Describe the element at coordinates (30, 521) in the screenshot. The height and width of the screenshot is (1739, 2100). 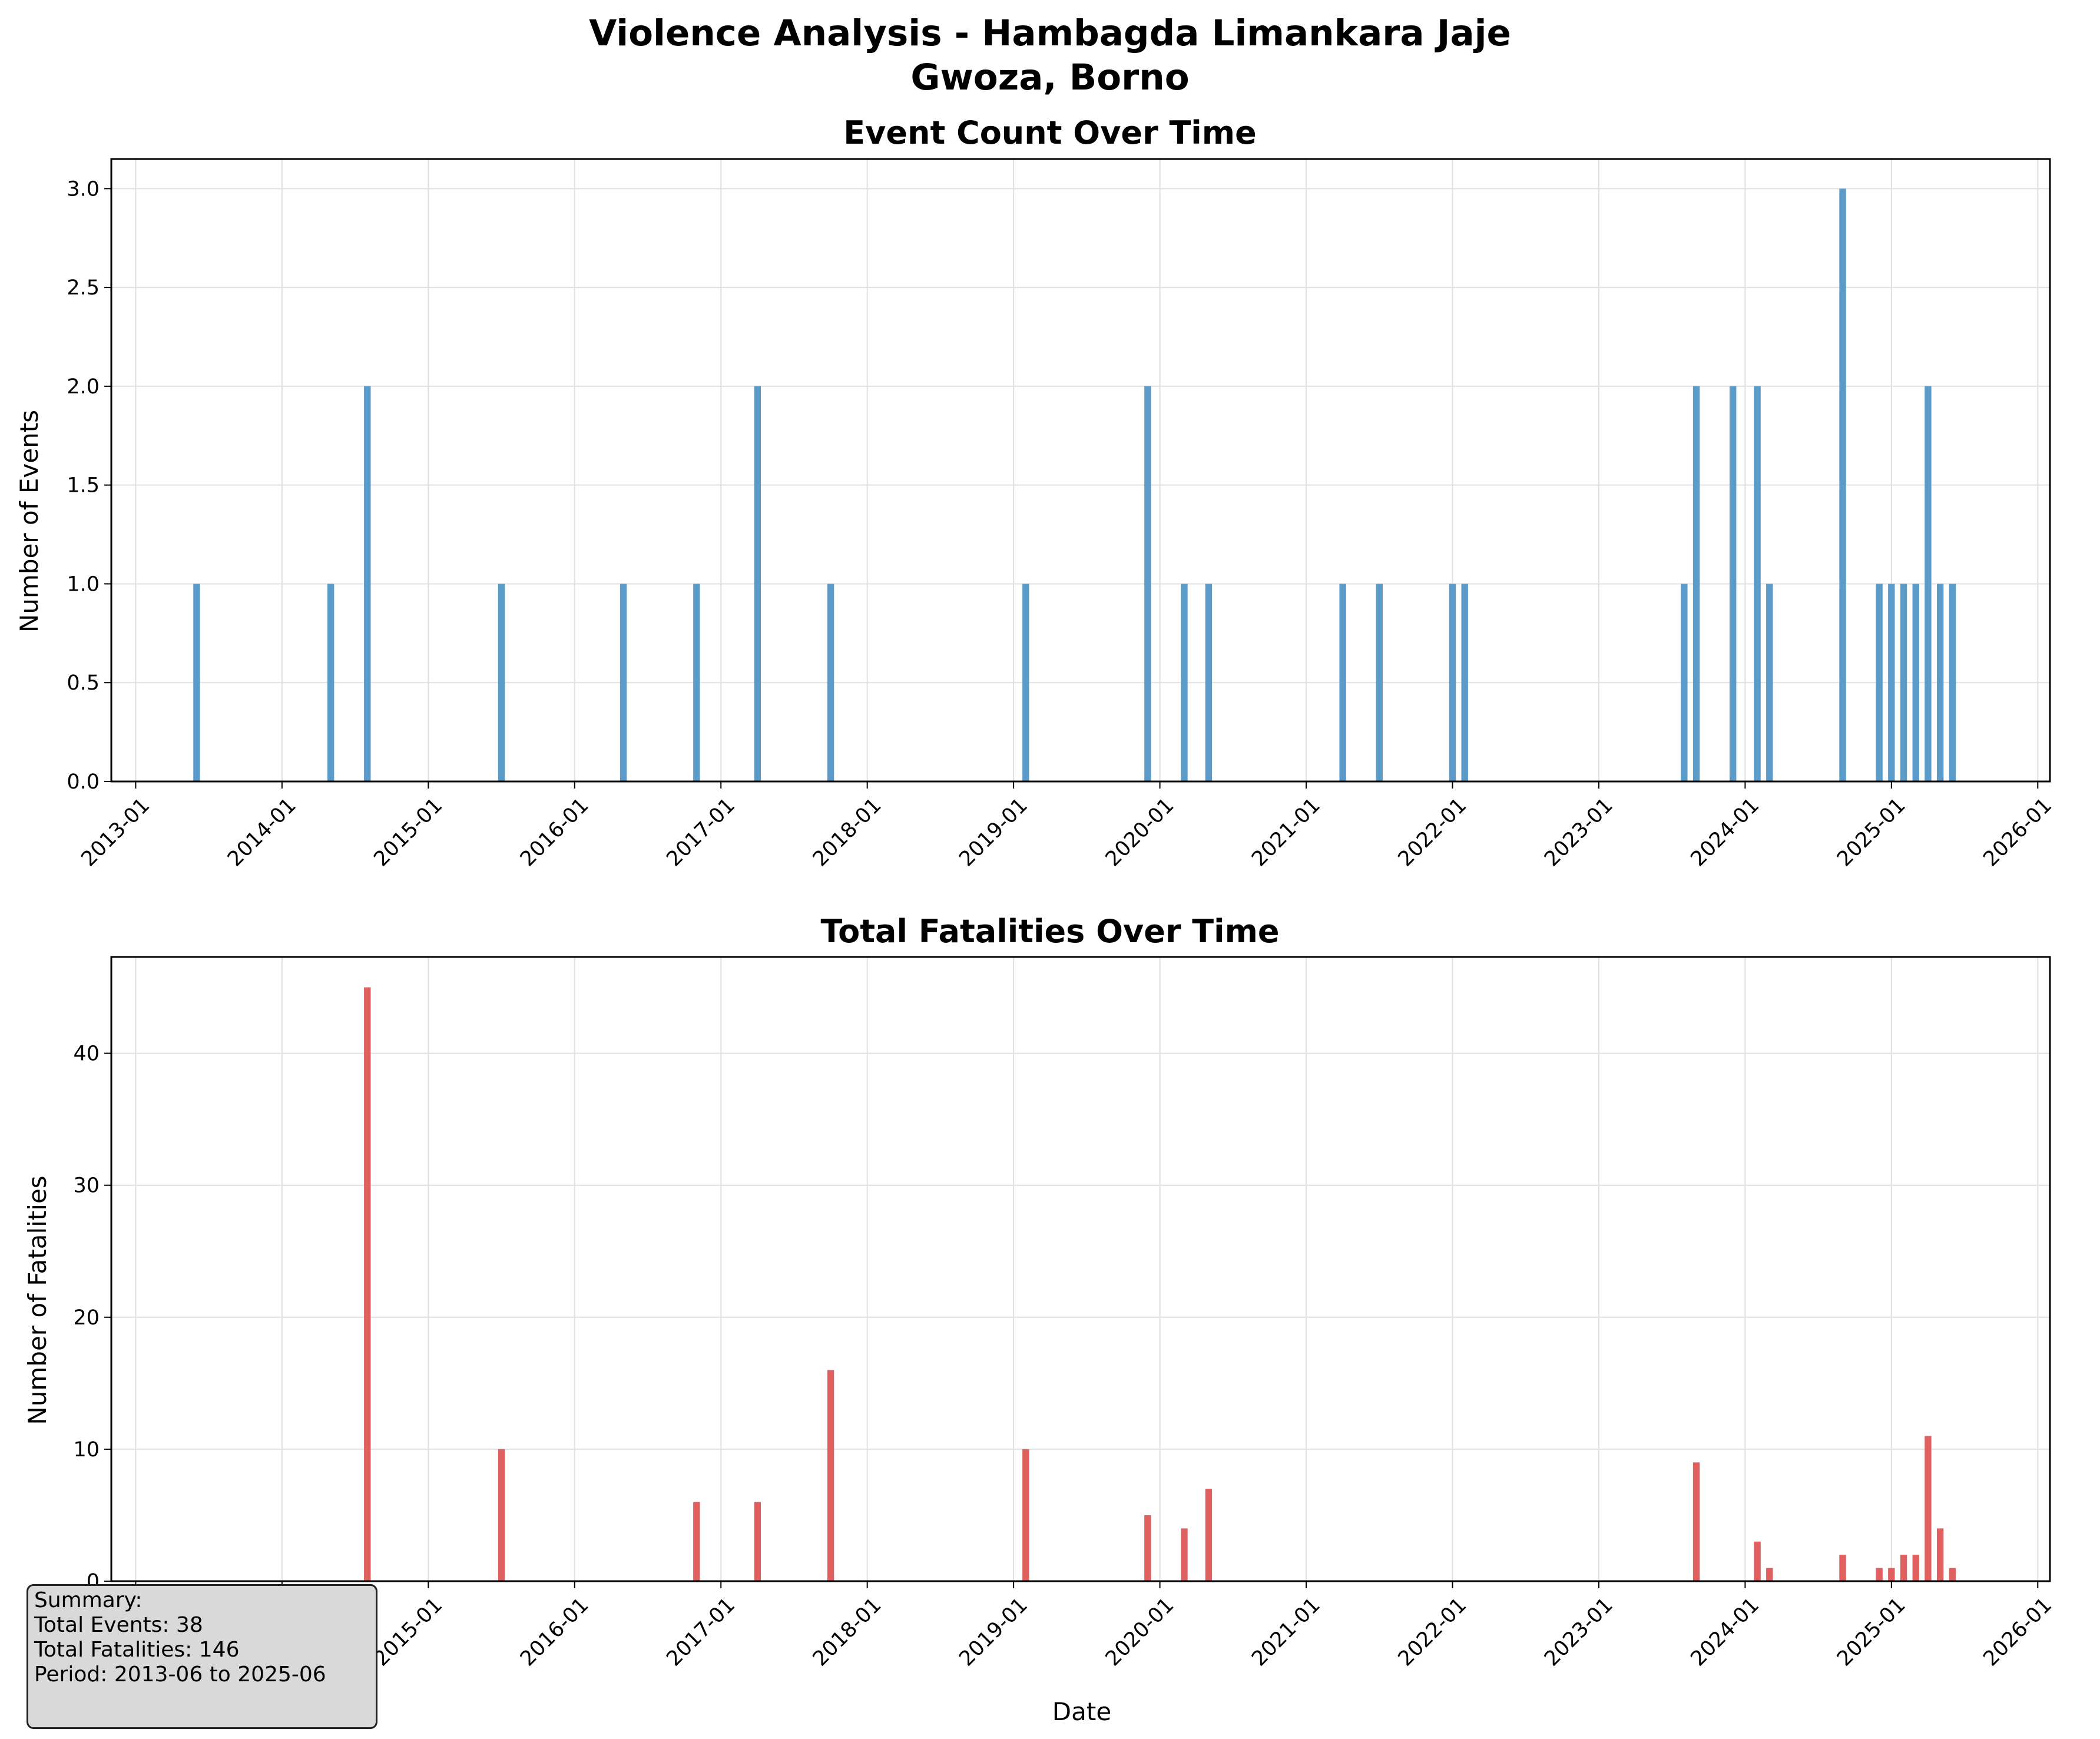
I see `events-y-axis-label: Number of Events` at that location.